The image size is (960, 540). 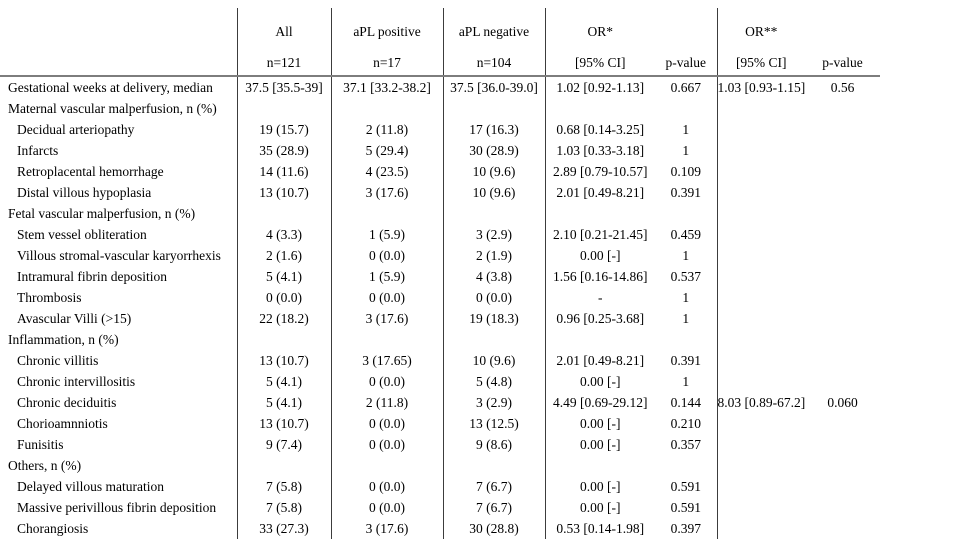 What do you see at coordinates (283, 24) in the screenshot?
I see `header-col-all: All` at bounding box center [283, 24].